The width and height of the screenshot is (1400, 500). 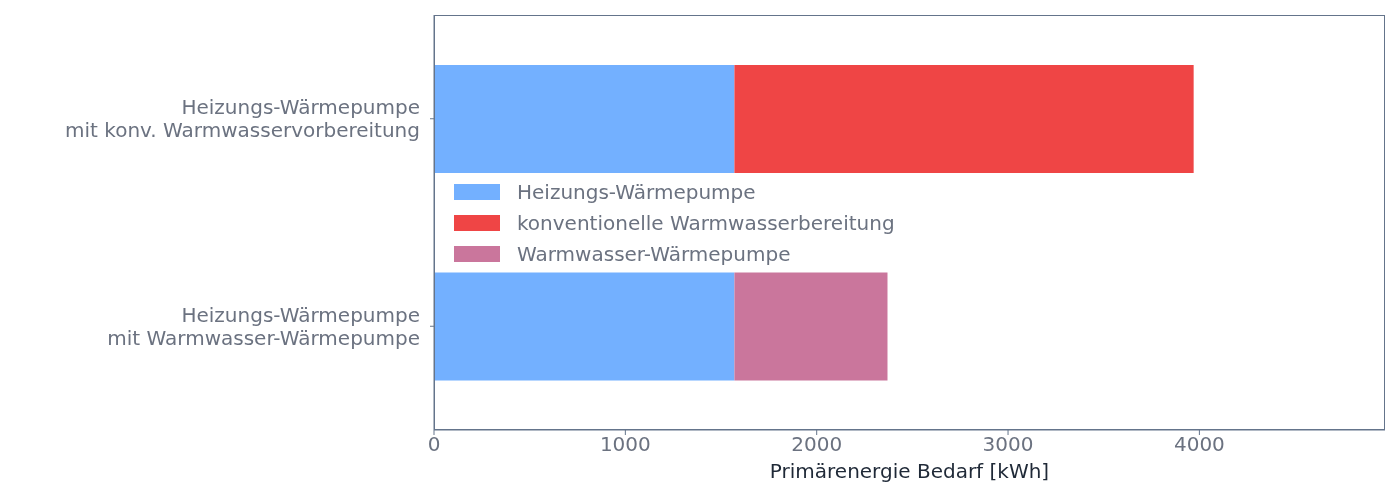 I want to click on x-tick-label: 0, so click(x=434, y=444).